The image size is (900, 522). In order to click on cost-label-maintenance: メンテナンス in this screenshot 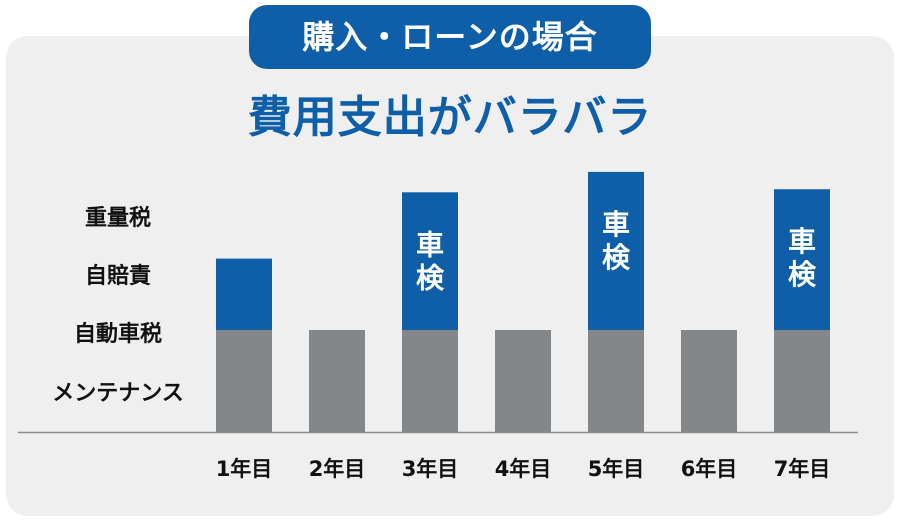, I will do `click(118, 393)`.